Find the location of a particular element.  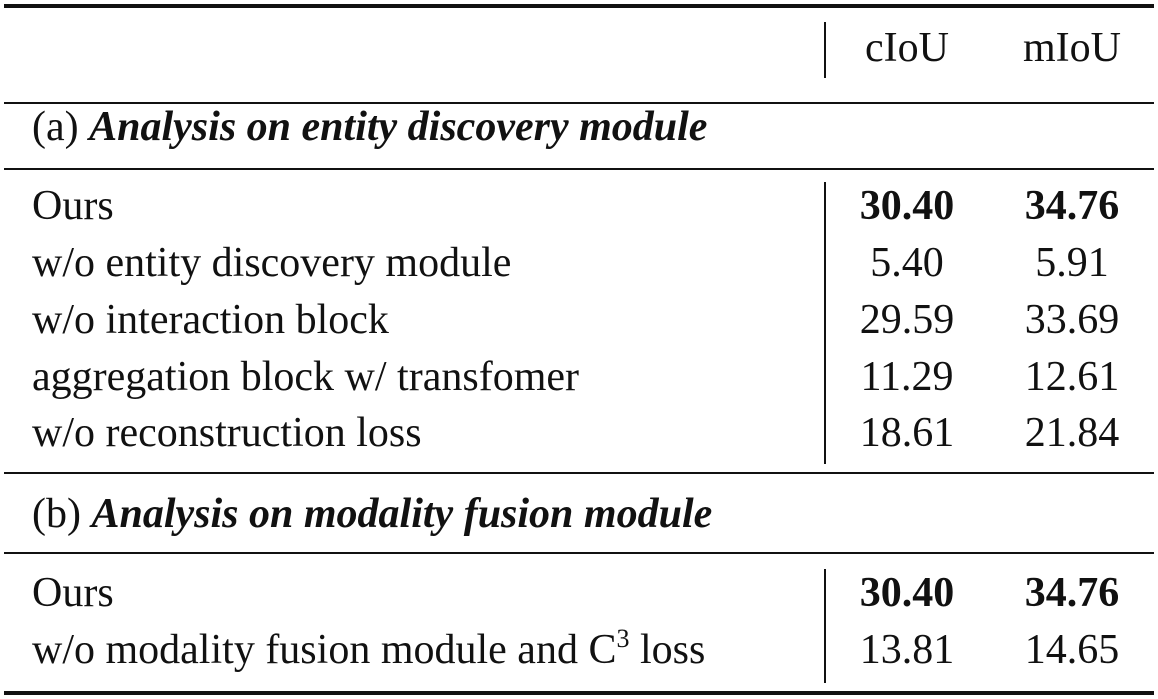

section-a-header-rule is located at coordinates (579, 169).